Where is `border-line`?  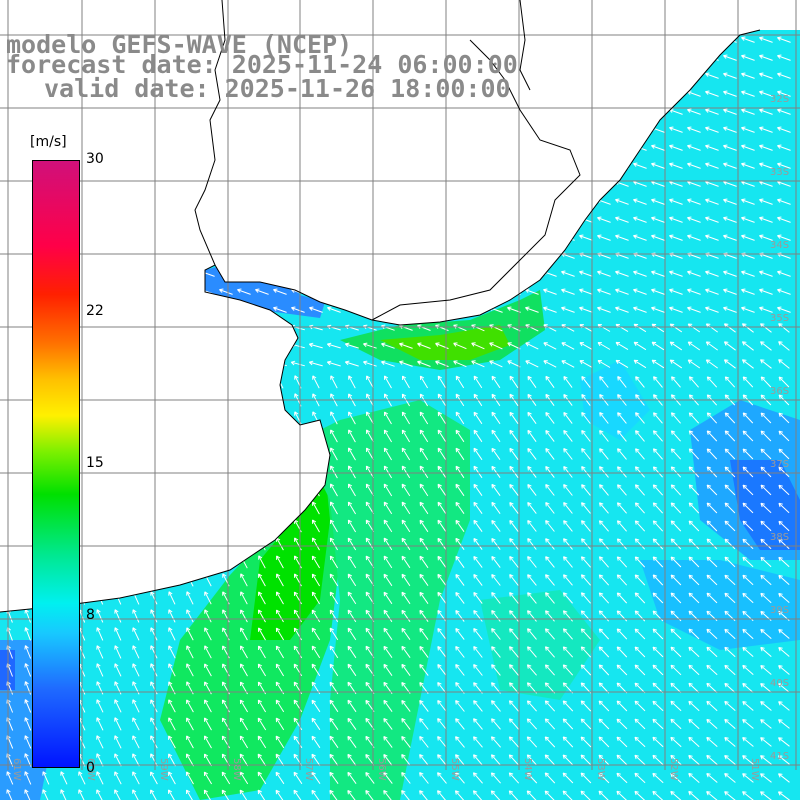
border-line is located at coordinates (210, 133).